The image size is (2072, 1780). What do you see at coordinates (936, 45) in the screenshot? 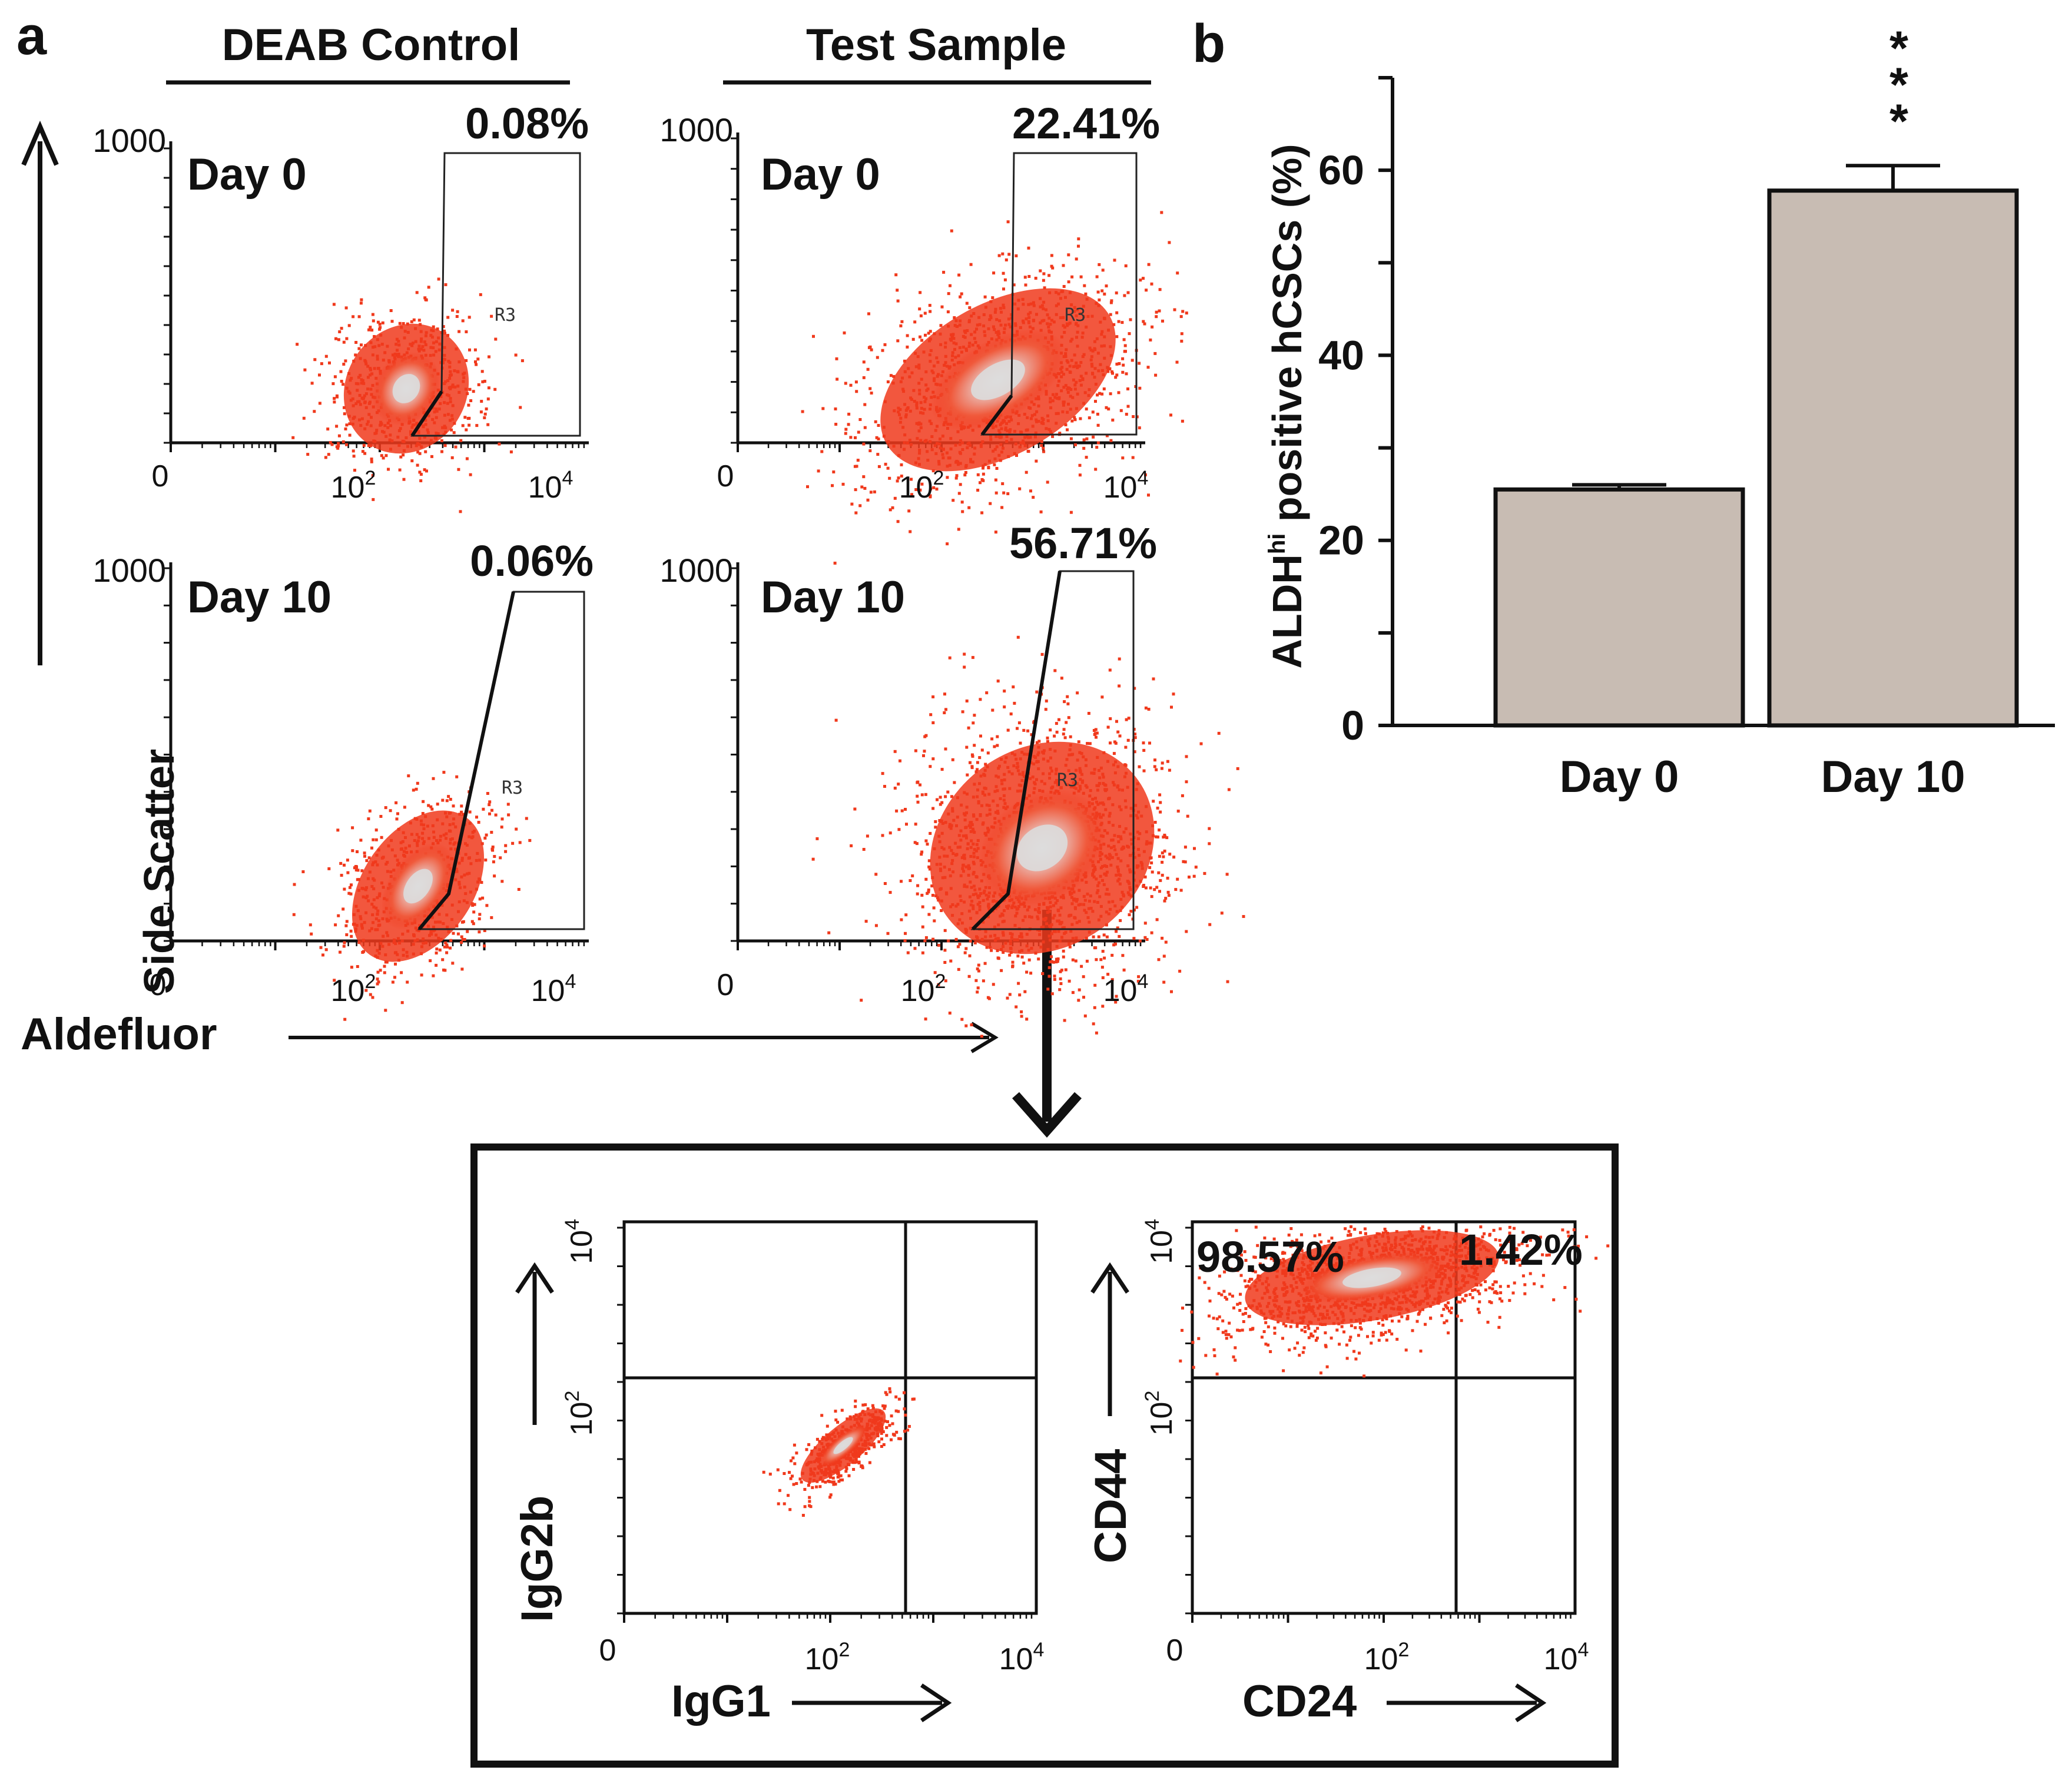
I see `col-title-test: Test Sample` at bounding box center [936, 45].